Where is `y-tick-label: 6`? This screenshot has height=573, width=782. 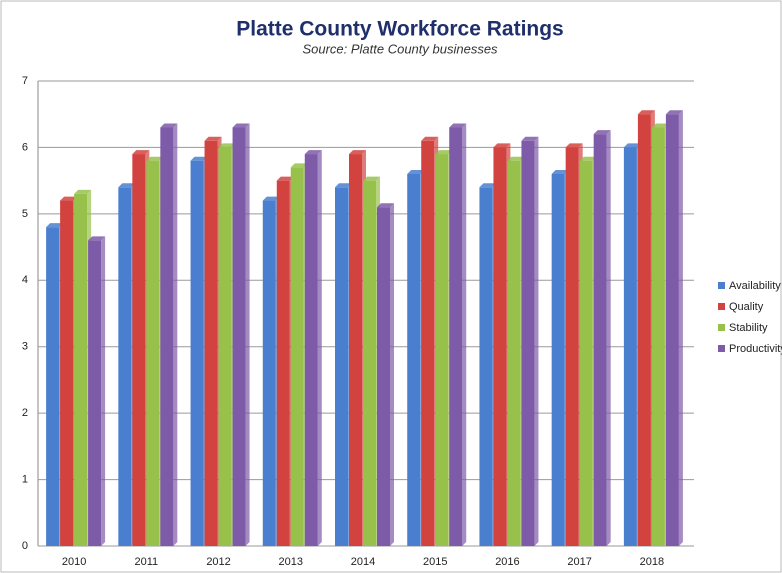
y-tick-label: 6 is located at coordinates (25, 147).